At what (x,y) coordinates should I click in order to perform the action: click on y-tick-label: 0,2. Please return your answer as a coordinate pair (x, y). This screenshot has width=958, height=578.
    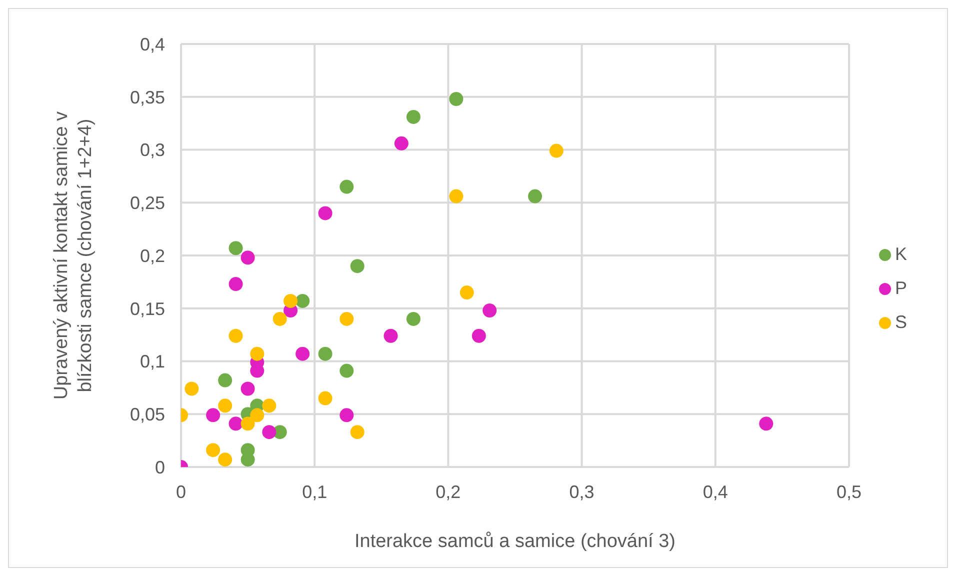
    Looking at the image, I should click on (152, 256).